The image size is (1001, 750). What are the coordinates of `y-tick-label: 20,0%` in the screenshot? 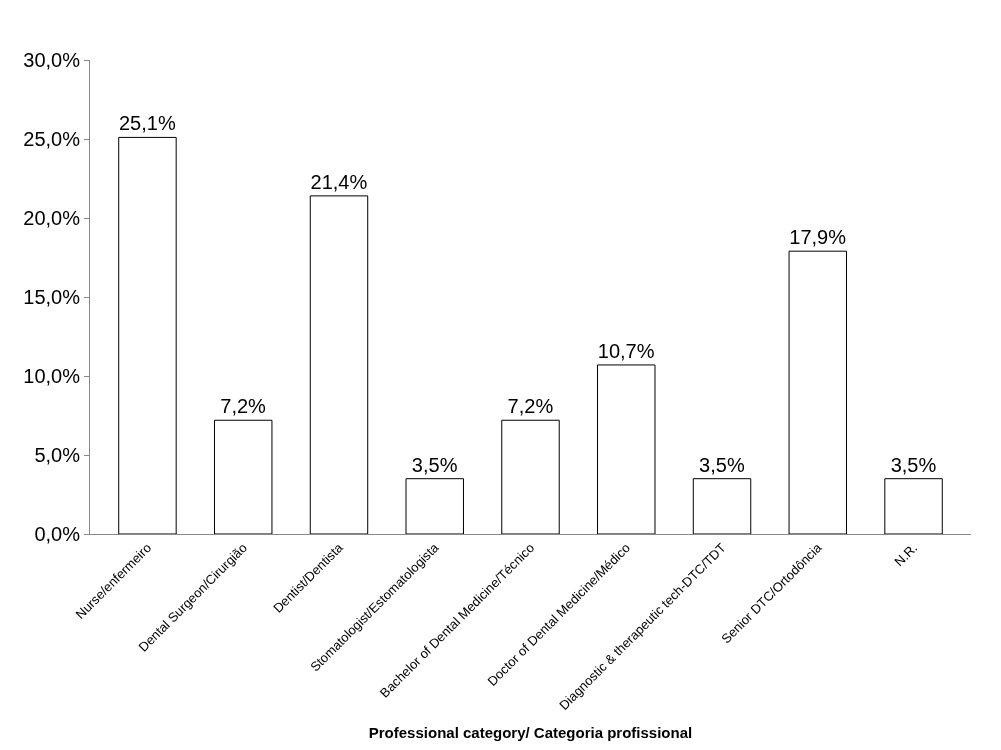 It's located at (52, 218).